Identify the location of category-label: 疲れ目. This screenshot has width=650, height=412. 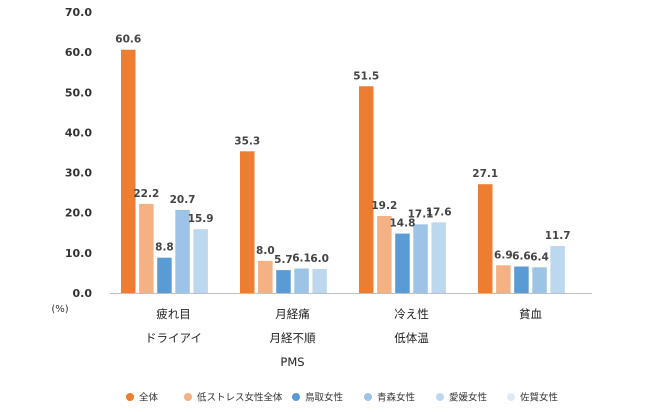
(173, 314).